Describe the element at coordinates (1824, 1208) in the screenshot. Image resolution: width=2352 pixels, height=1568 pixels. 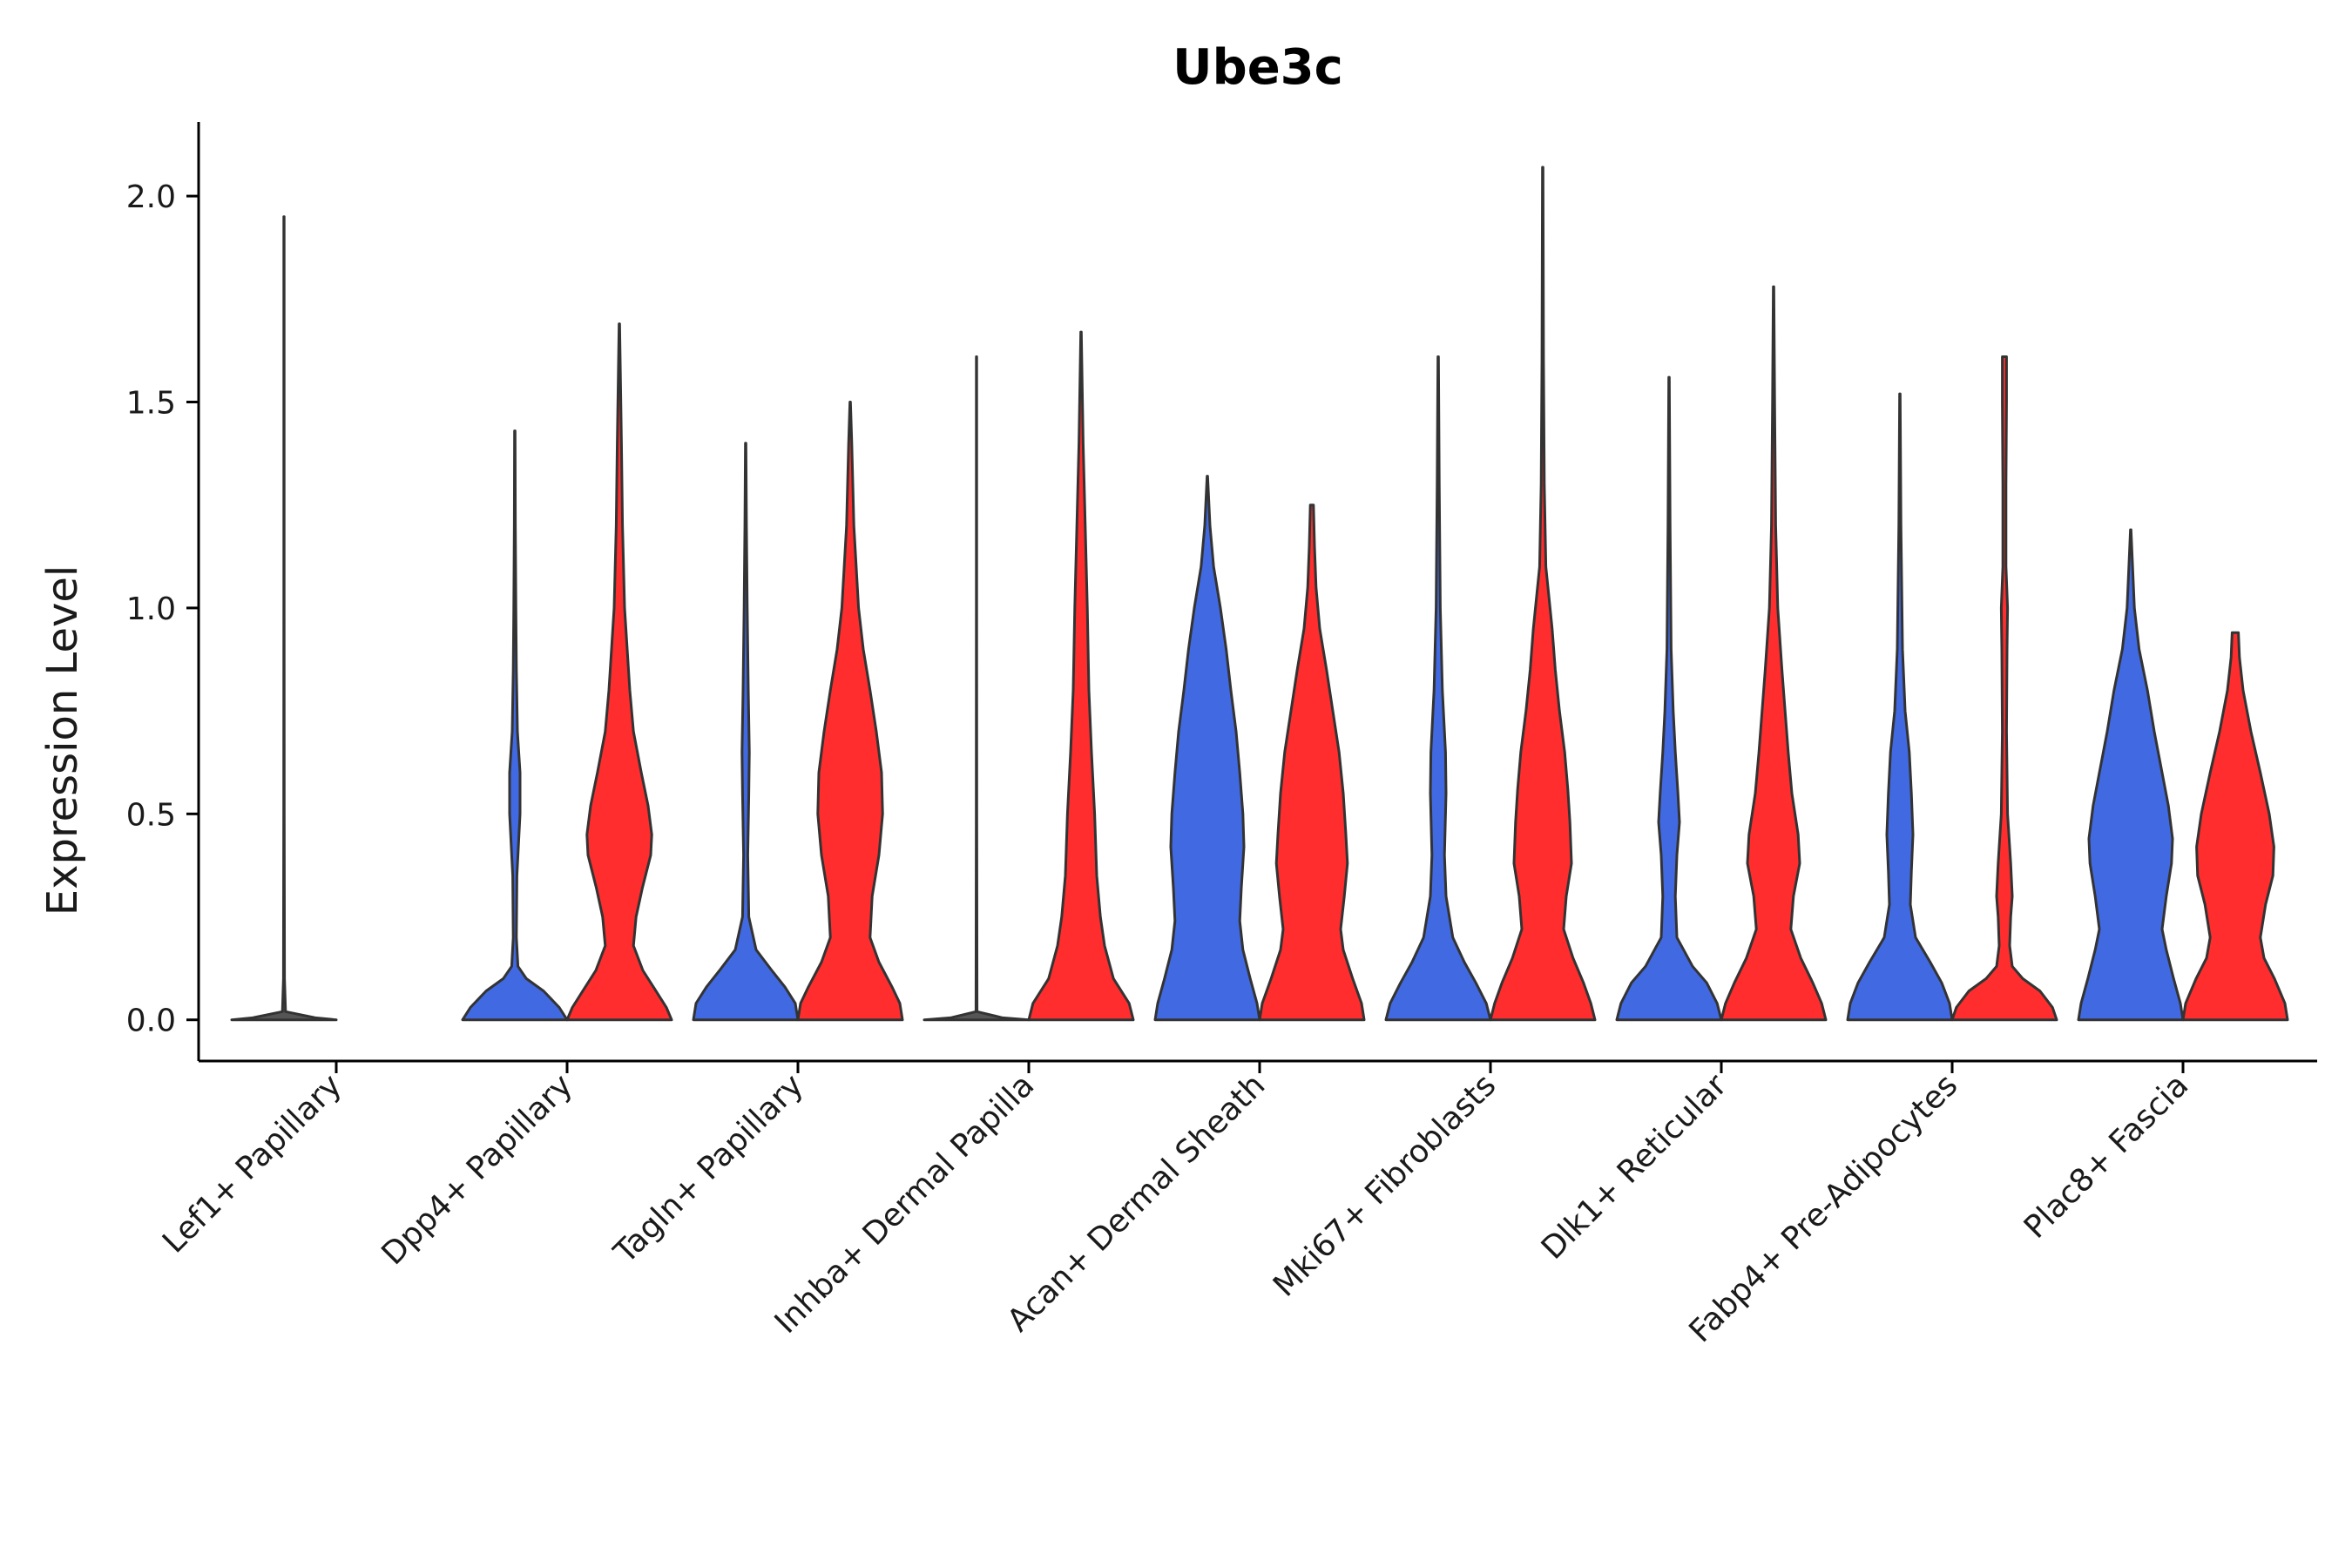
I see `x-tick-label: Fabp4+ Pre-Adipocytes` at that location.